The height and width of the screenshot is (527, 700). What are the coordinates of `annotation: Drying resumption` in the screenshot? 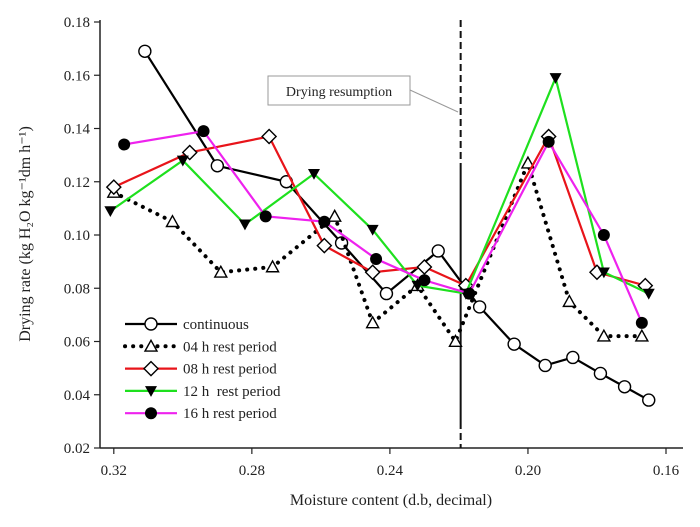 It's located at (363, 94).